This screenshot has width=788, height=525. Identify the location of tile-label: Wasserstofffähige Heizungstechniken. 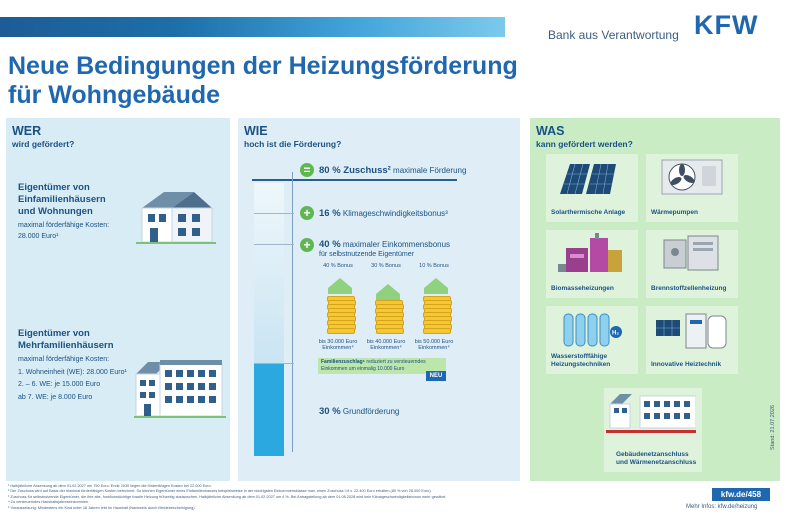
(580, 361).